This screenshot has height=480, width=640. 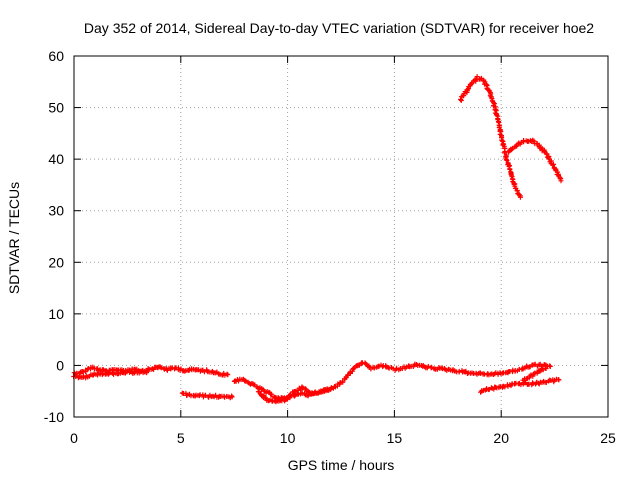 What do you see at coordinates (608, 438) in the screenshot?
I see `x-tick-label: 25` at bounding box center [608, 438].